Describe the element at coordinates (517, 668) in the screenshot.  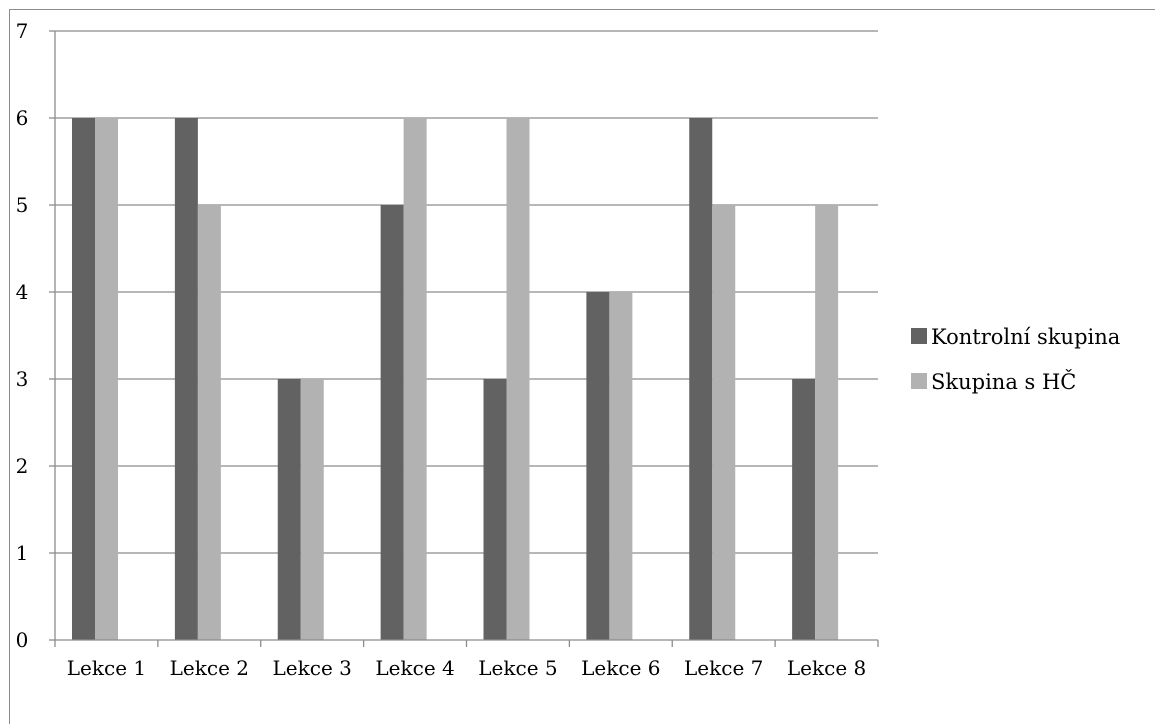
I see `x-tick-label: Lekce 5` at that location.